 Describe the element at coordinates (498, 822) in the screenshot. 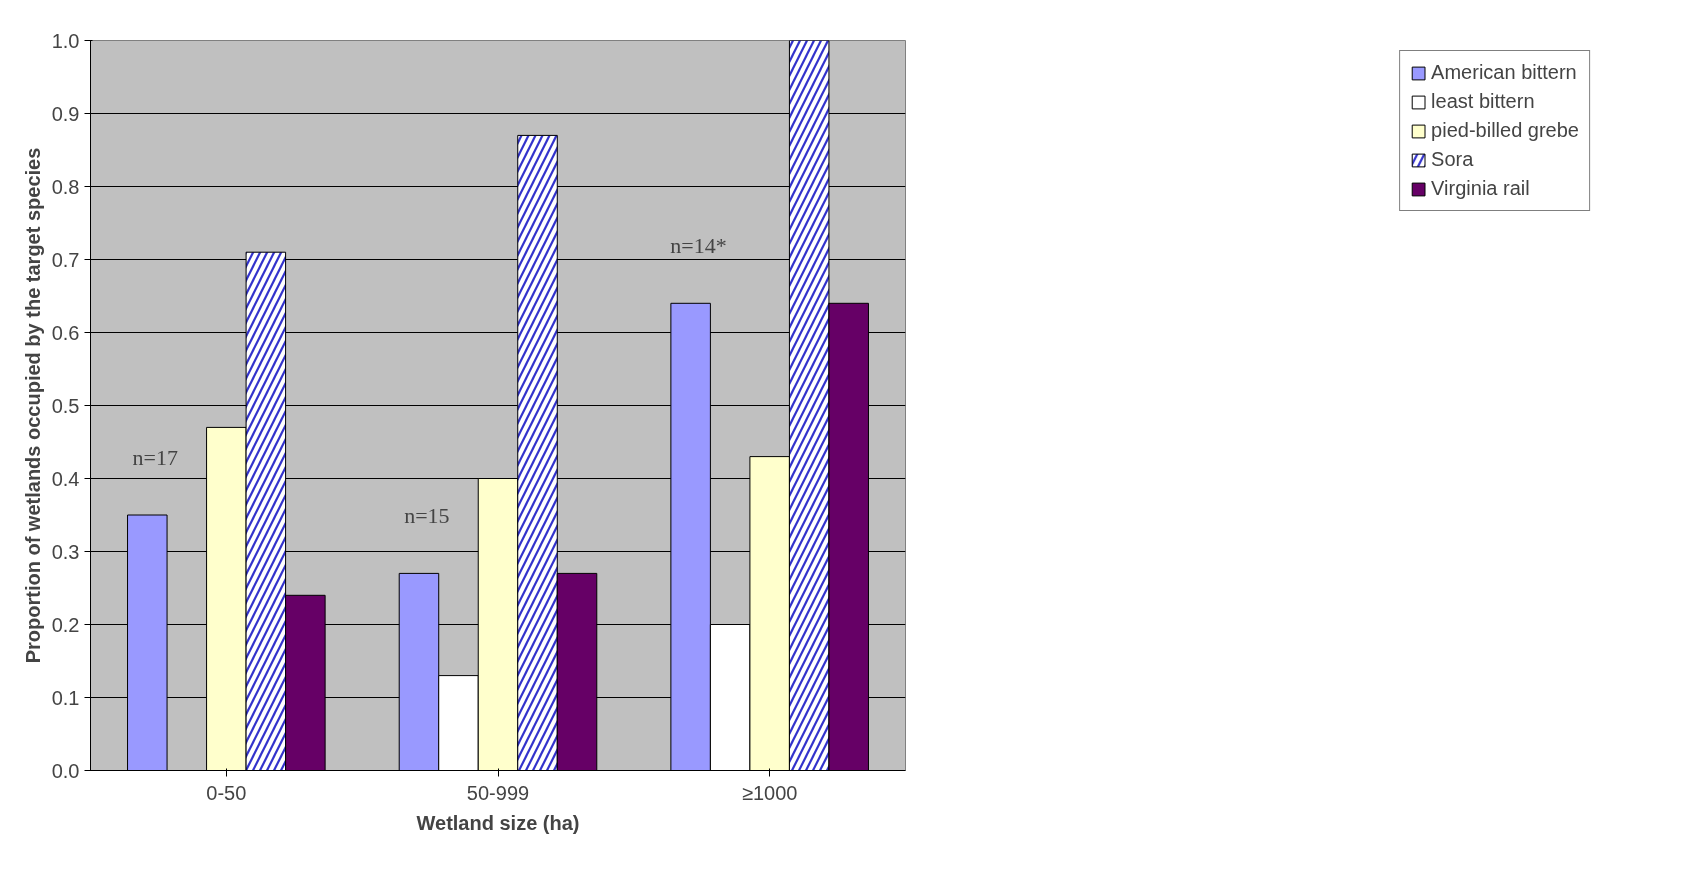

I see `x-axis-title: Wetland size (ha)` at that location.